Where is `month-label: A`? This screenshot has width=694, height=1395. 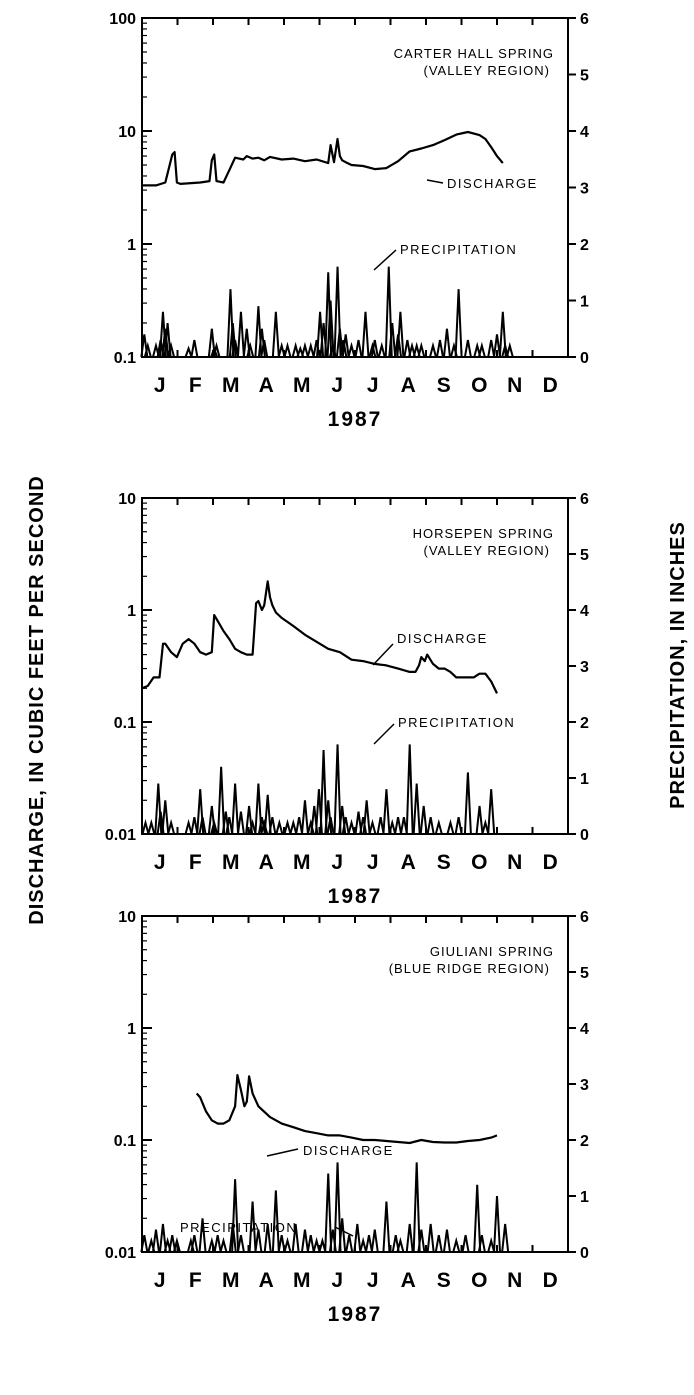
month-label: A is located at coordinates (408, 385).